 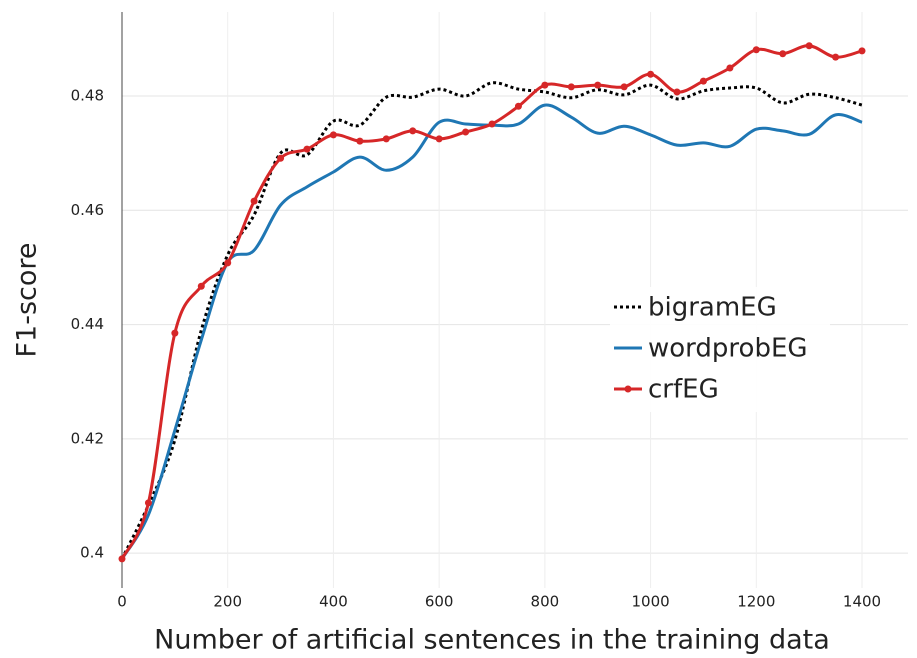 What do you see at coordinates (728, 349) in the screenshot?
I see `legend-label: wordprobEG` at bounding box center [728, 349].